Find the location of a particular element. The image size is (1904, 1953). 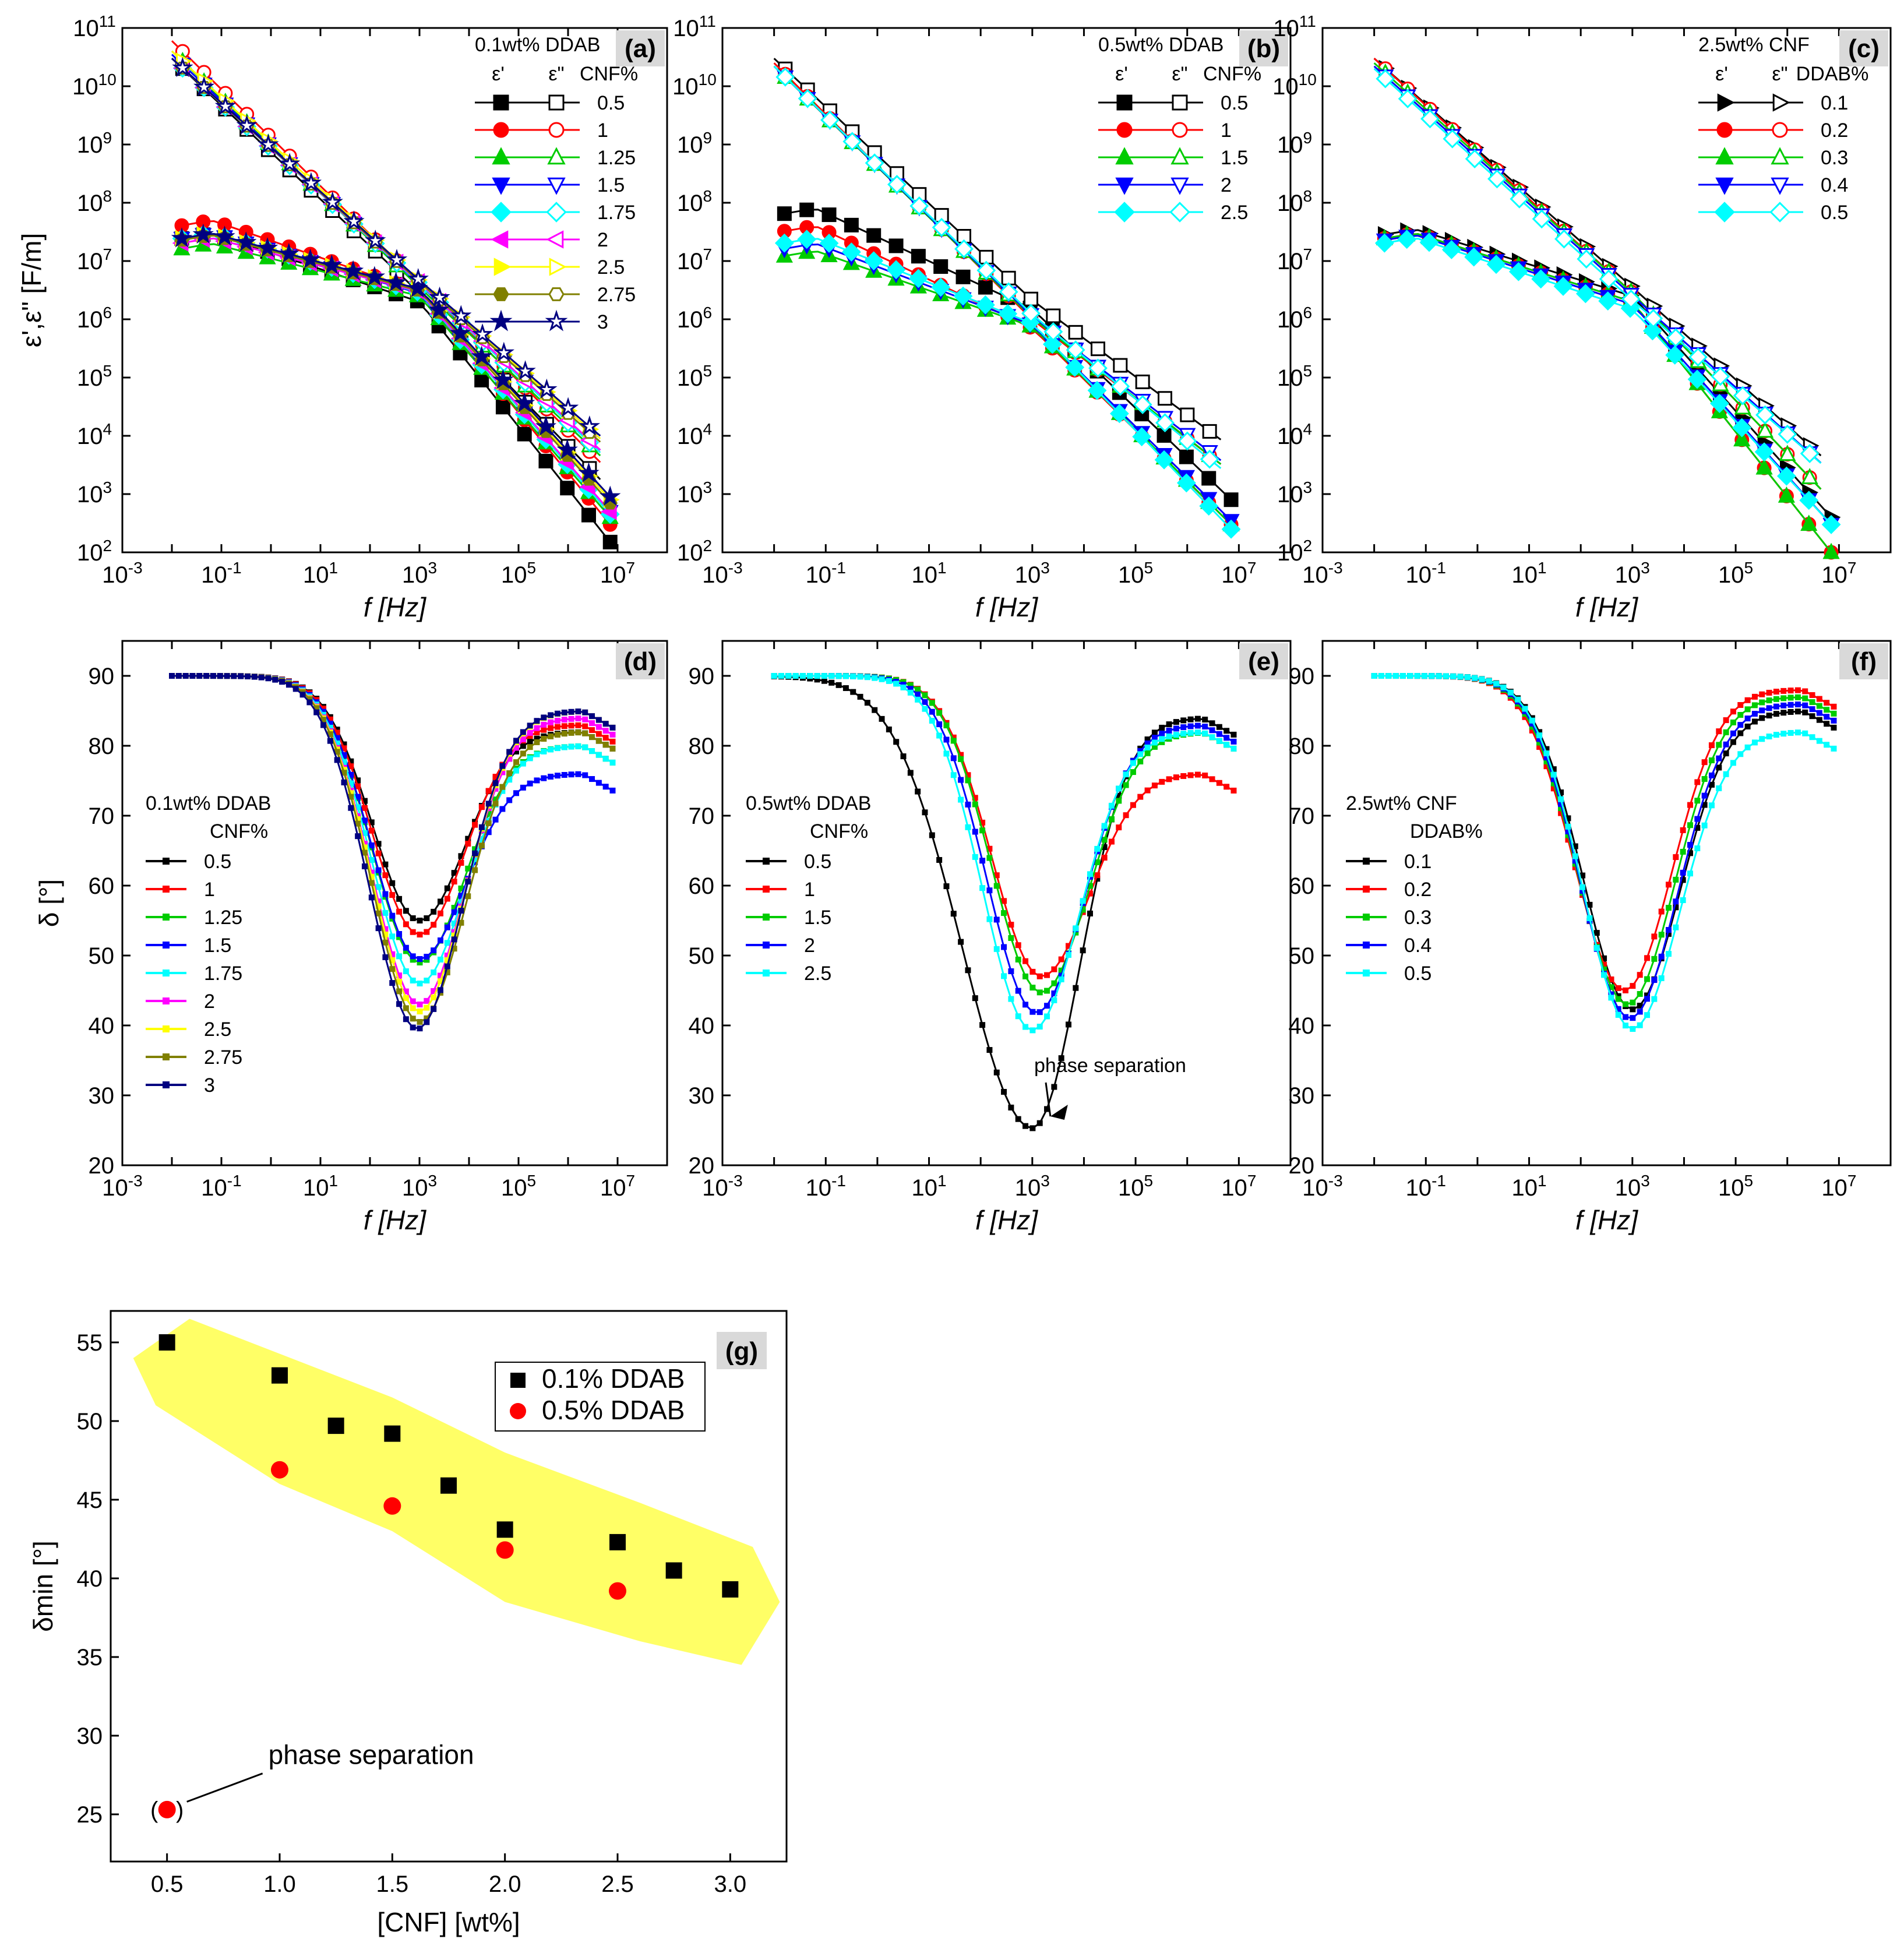

y-tick-label: 60 is located at coordinates (702, 886).